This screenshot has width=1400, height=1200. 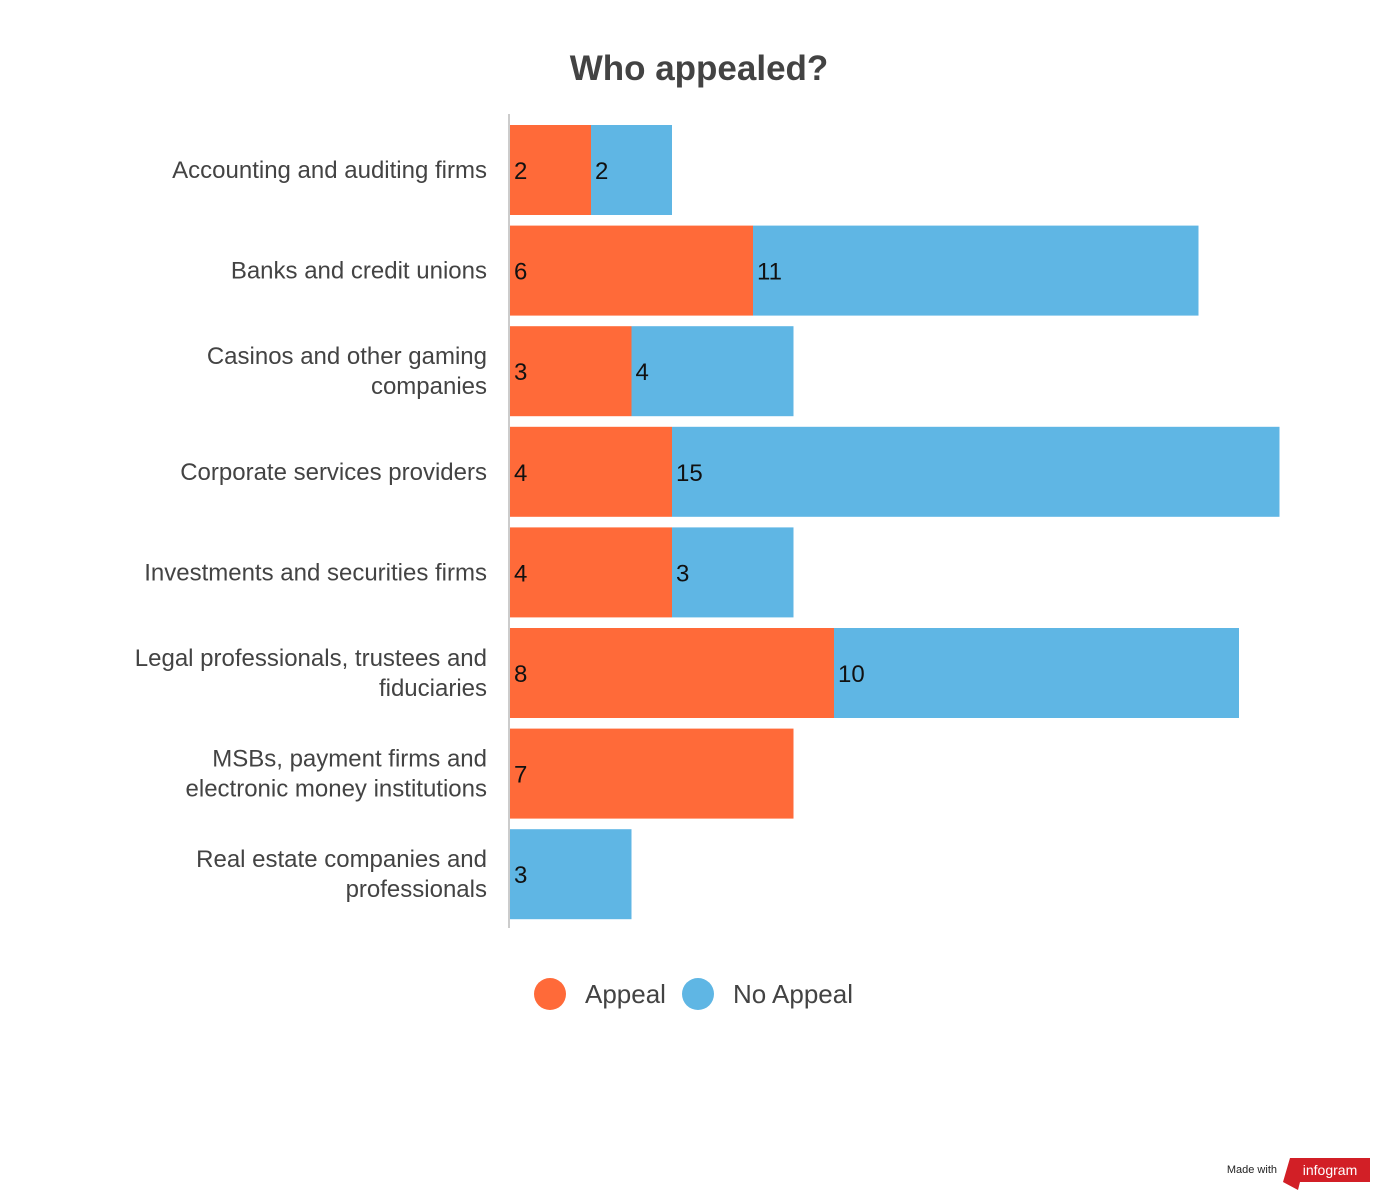 I want to click on legend: Appeal No Appeal, so click(x=693, y=994).